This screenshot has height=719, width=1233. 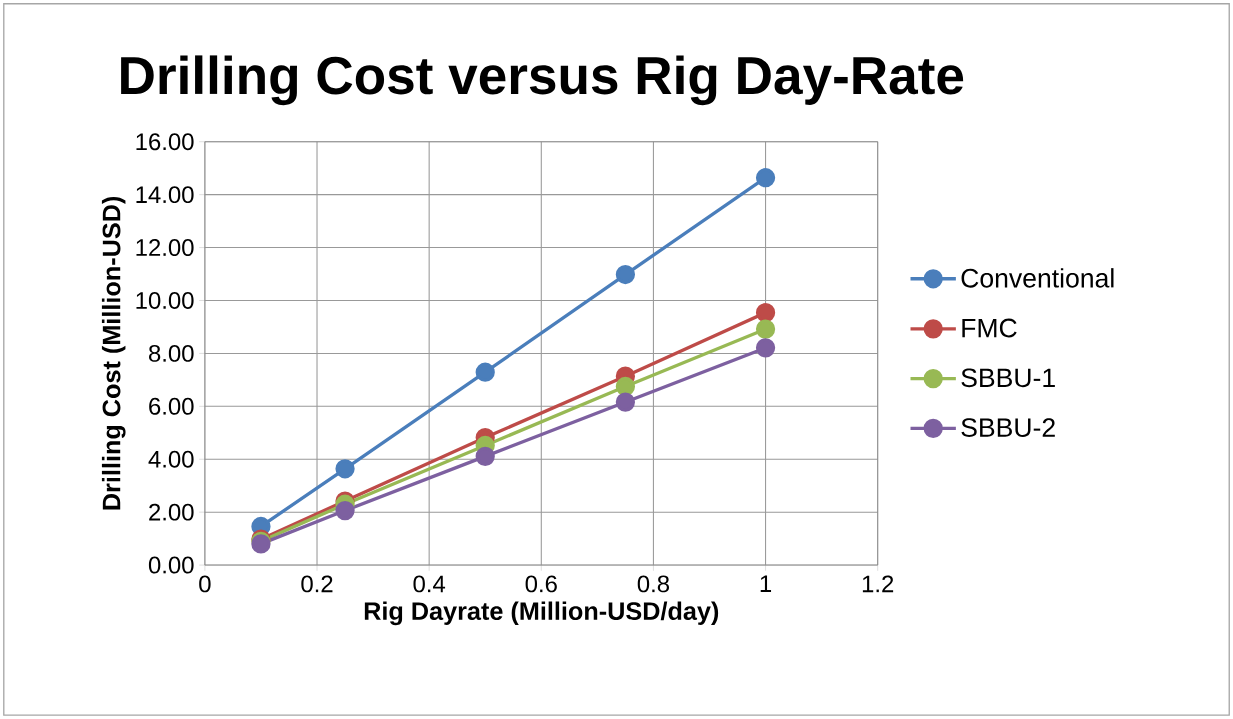 I want to click on x-tick-label: 1.2, so click(x=878, y=584).